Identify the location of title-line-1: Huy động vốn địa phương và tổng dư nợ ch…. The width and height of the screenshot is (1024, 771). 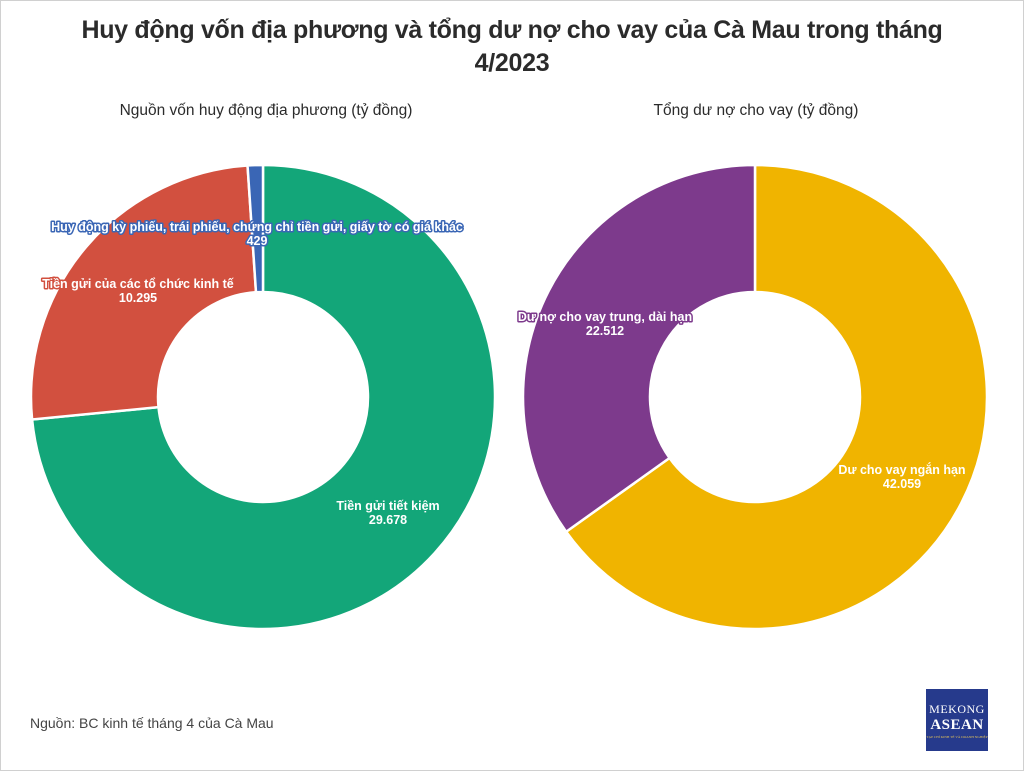
(512, 30).